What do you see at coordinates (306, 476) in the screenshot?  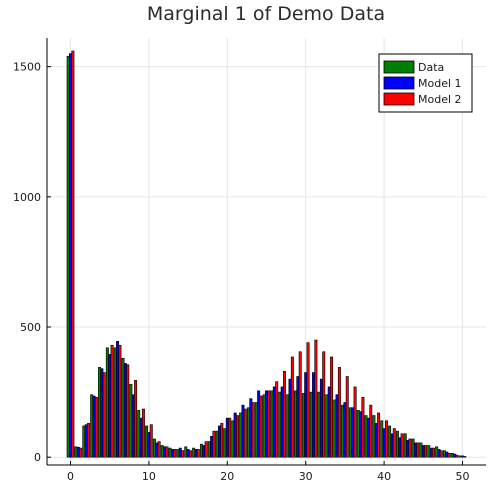 I see `x-tick-label: 30` at bounding box center [306, 476].